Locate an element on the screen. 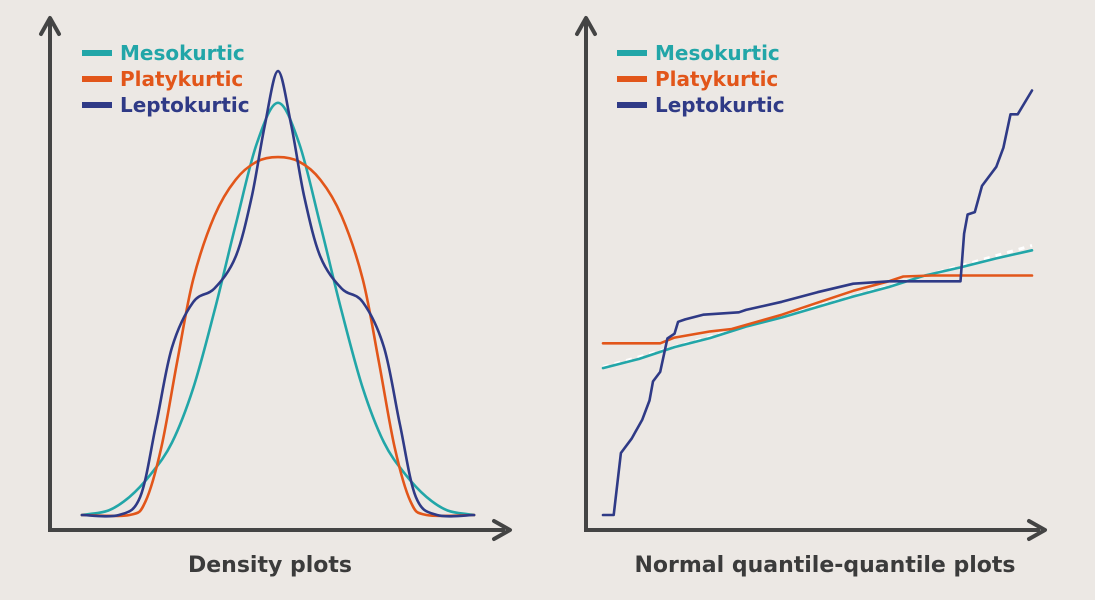  qq-legend-label-platykurtic: Platykurtic is located at coordinates (716, 79).